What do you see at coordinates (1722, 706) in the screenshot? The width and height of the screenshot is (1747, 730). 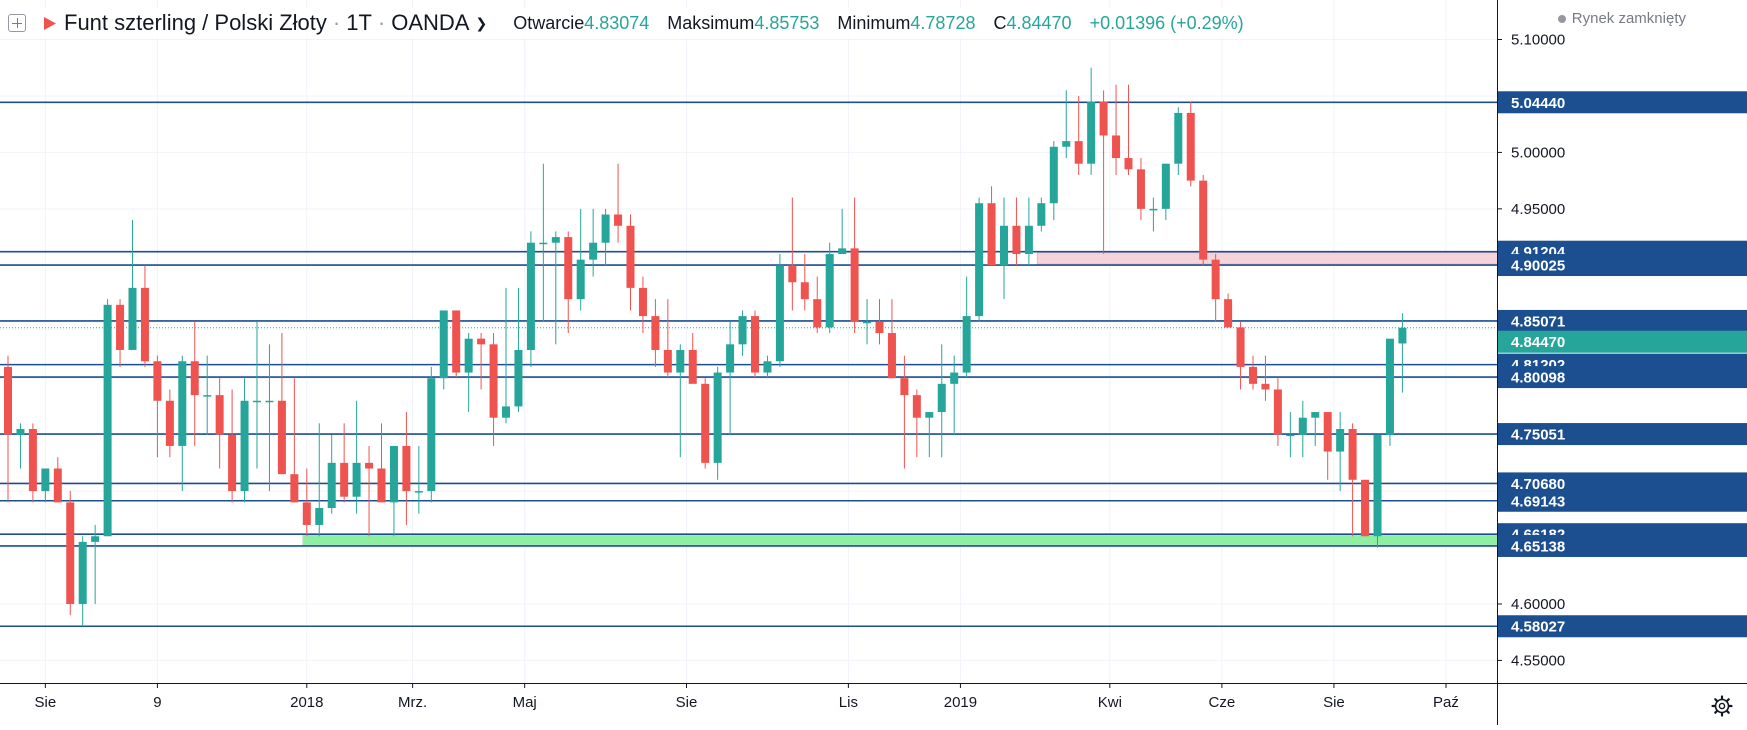 I see `settings-gear-icon` at bounding box center [1722, 706].